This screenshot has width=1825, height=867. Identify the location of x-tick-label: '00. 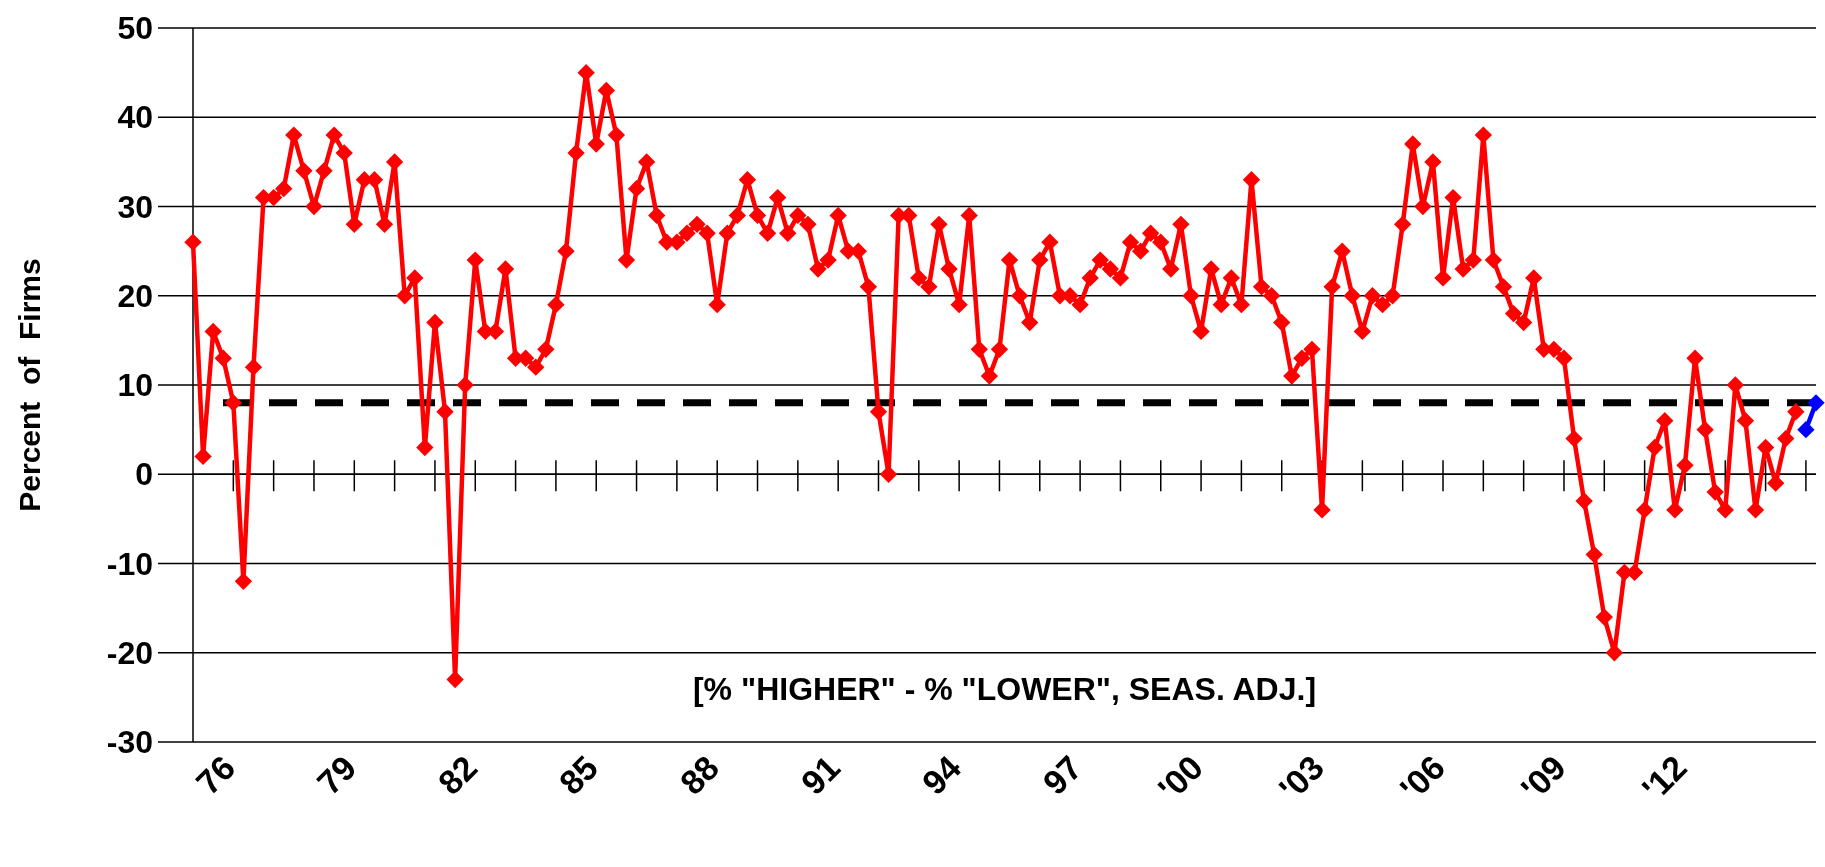
(1180, 778).